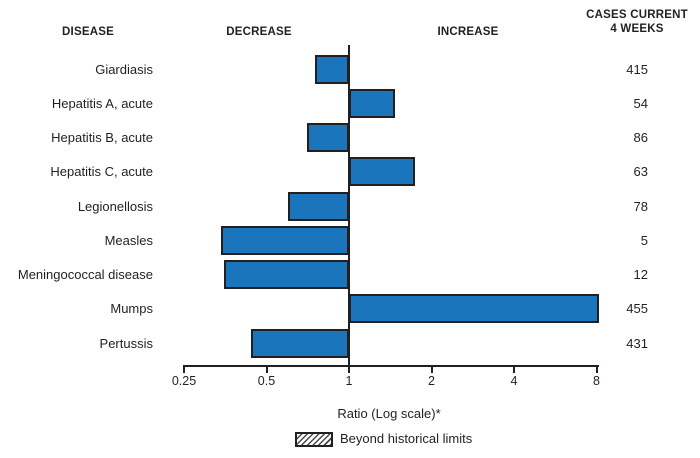 The width and height of the screenshot is (700, 458). I want to click on cases-count: 5, so click(644, 240).